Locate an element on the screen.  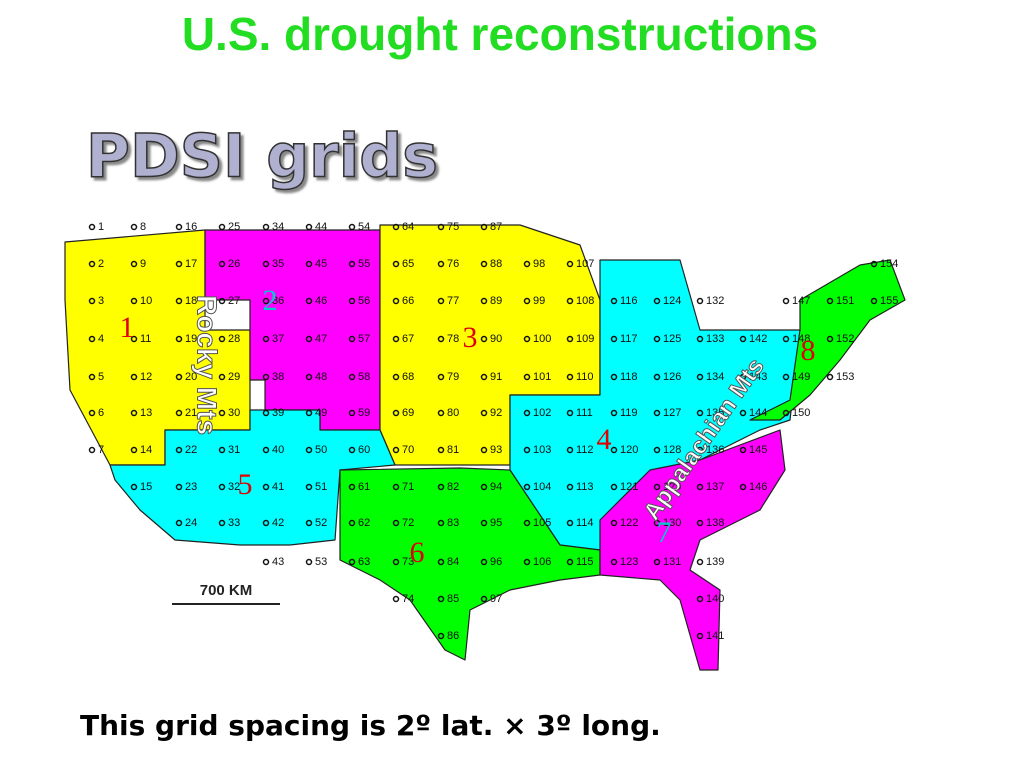
grid-point-label: 84 is located at coordinates (453, 562).